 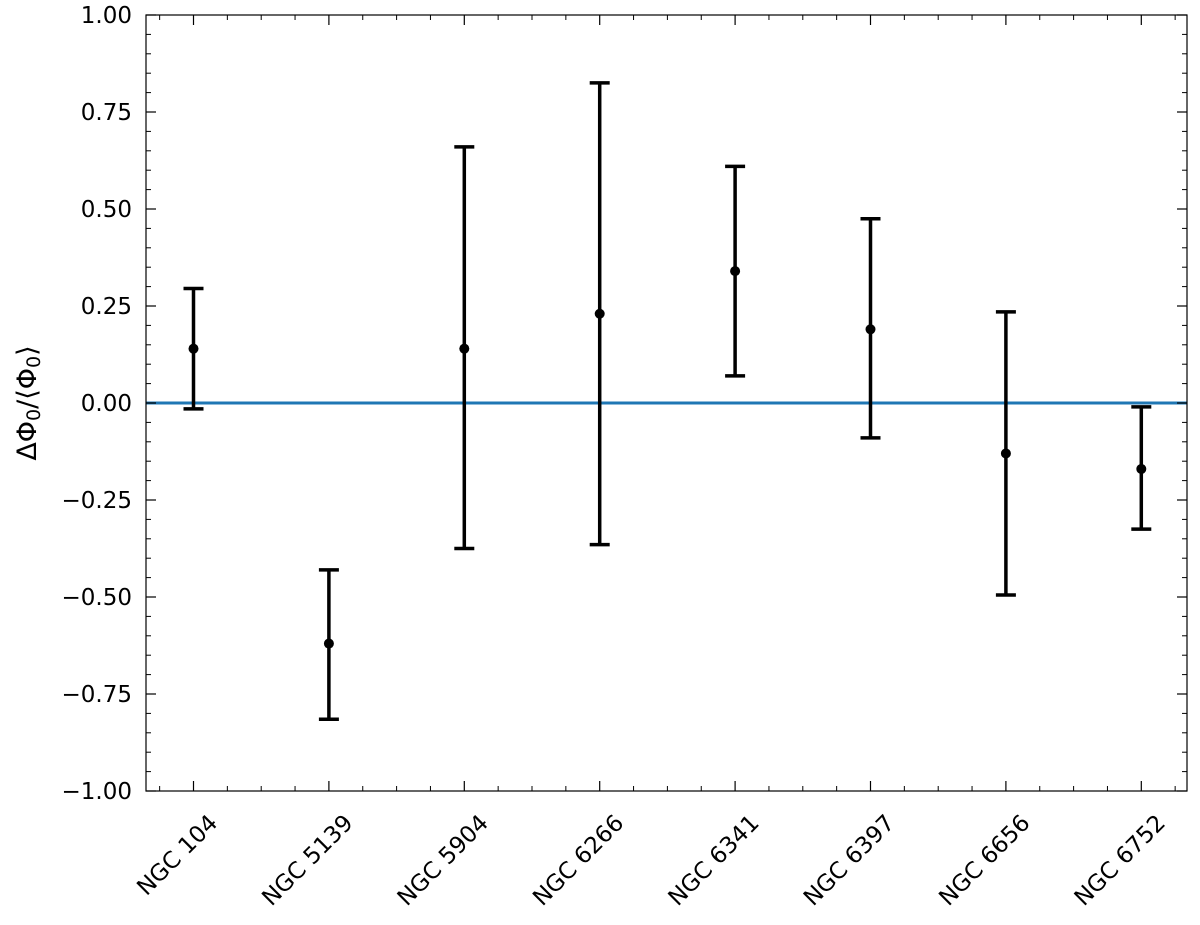 What do you see at coordinates (27, 388) in the screenshot?
I see `y-axis-label-part: /⟨Φ` at bounding box center [27, 388].